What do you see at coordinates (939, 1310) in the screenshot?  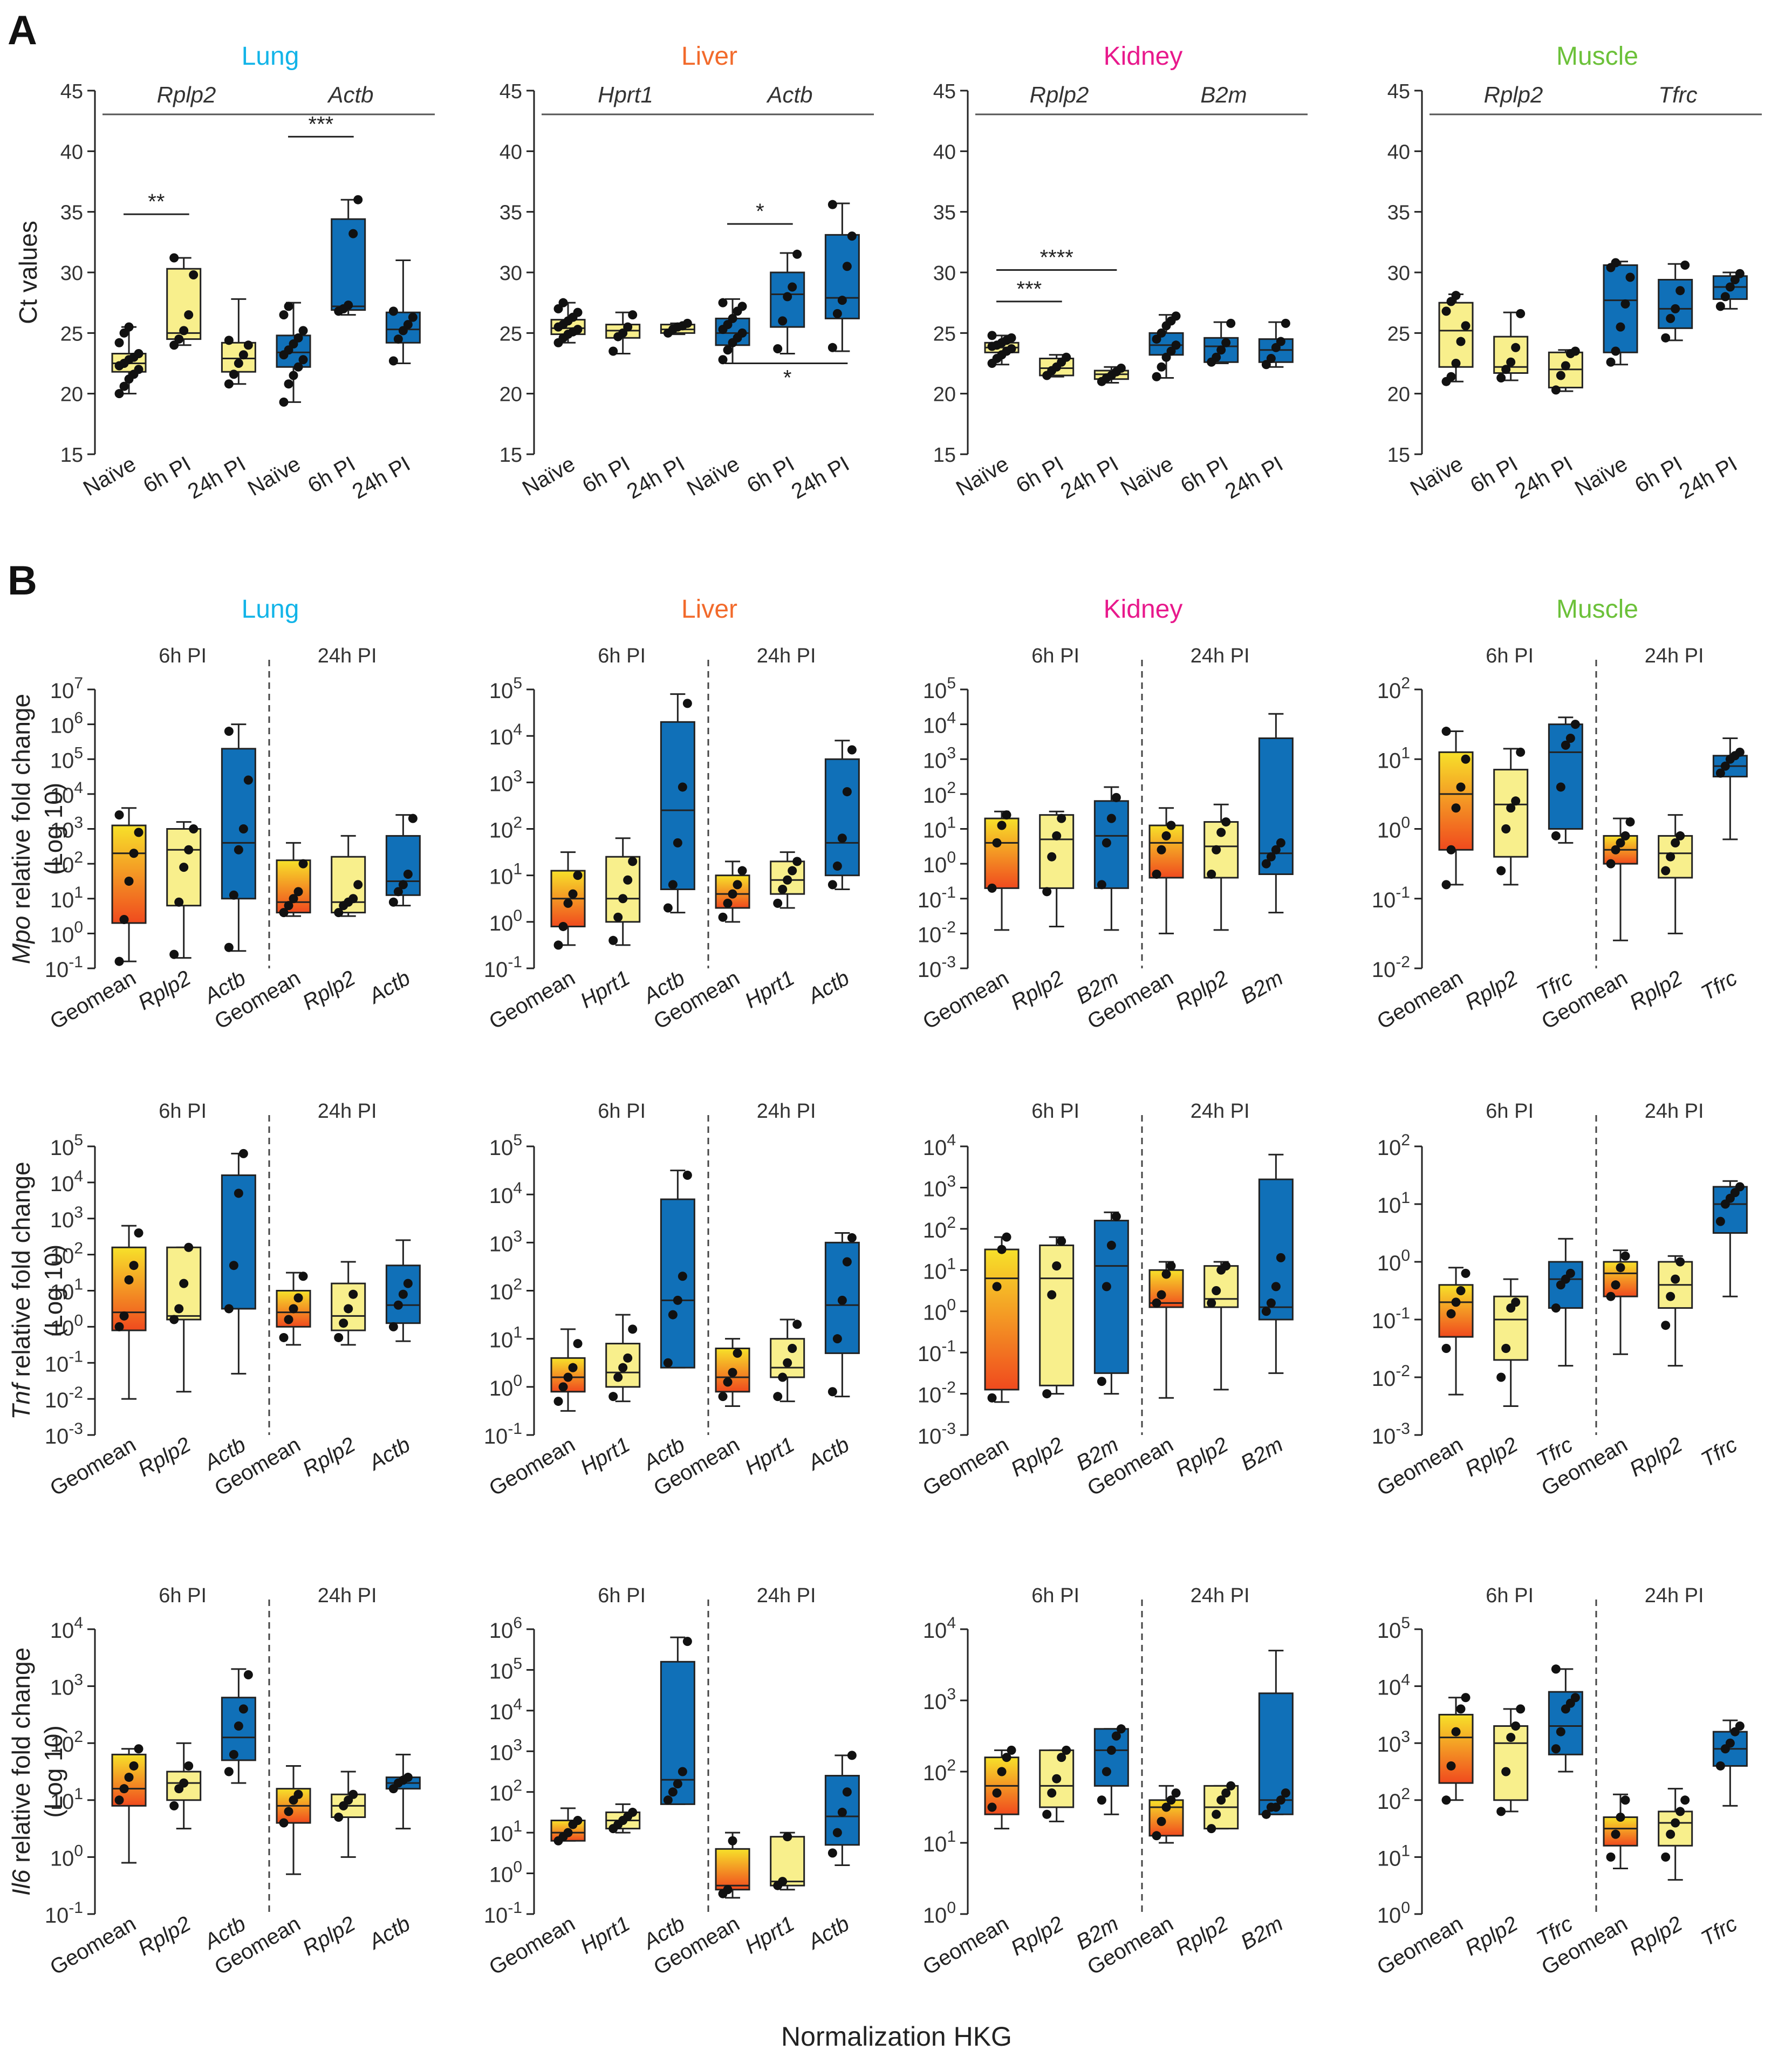 I see `panel-b-tnf-kidney-y-tick-label-4: 10⁰` at bounding box center [939, 1310].